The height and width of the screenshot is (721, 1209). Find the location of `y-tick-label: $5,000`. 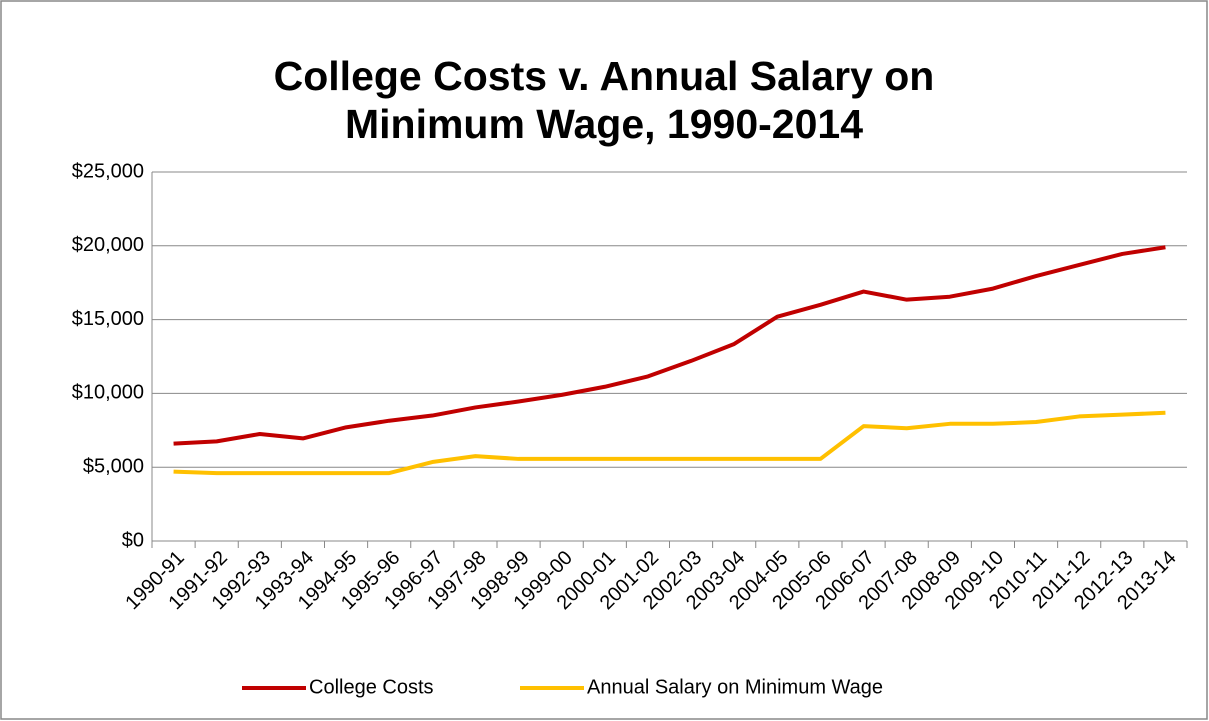

y-tick-label: $5,000 is located at coordinates (113, 466).